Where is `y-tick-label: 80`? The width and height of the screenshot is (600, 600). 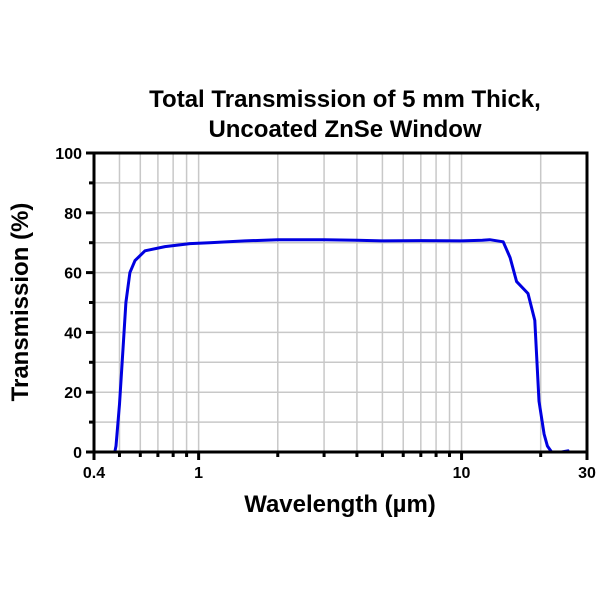 y-tick-label: 80 is located at coordinates (73, 214).